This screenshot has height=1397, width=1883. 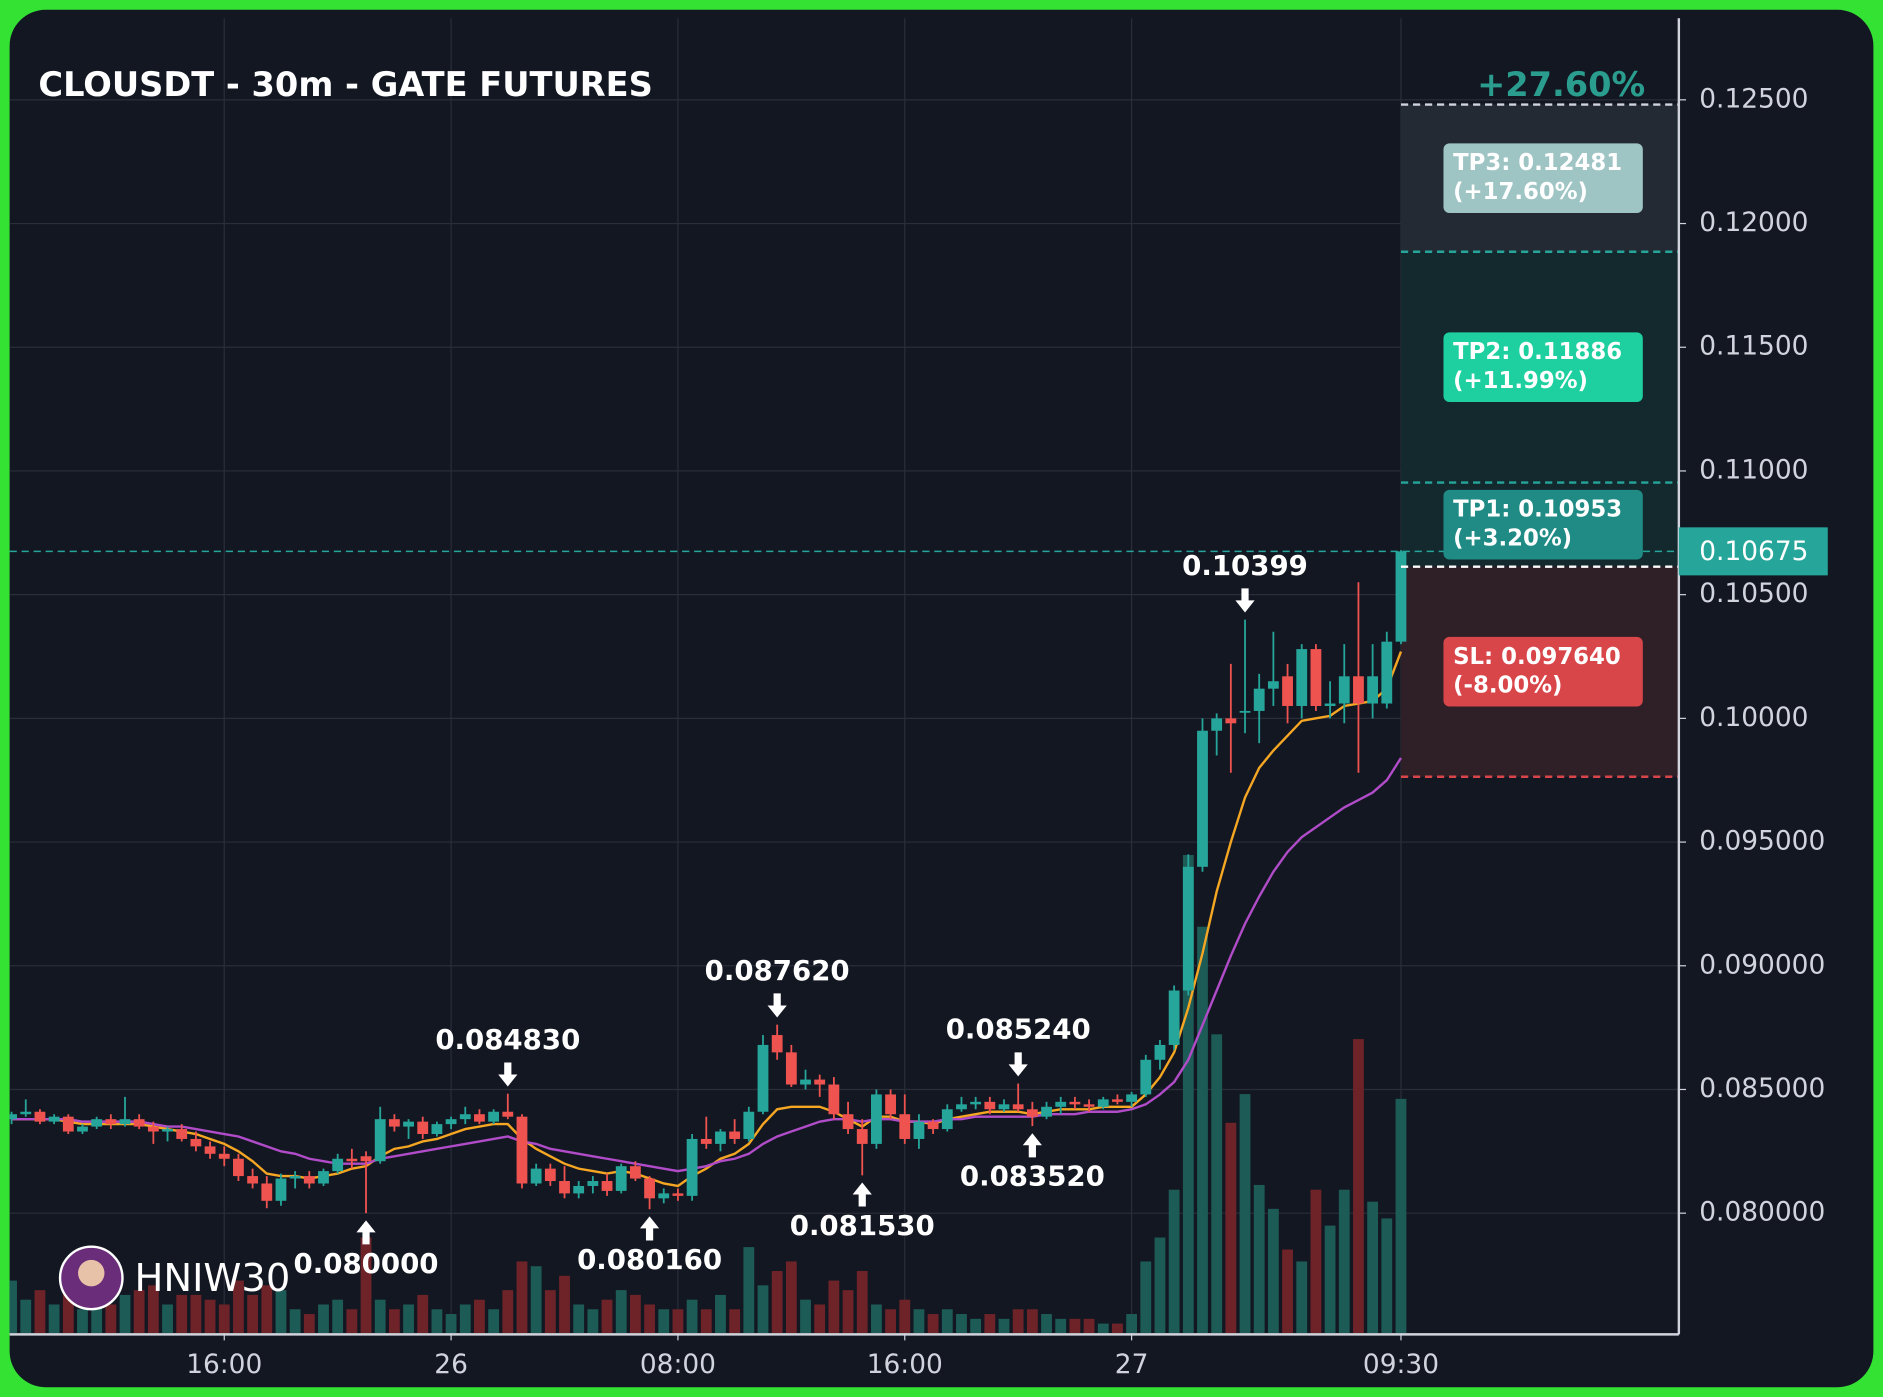 I want to click on x-tick-label: 16:00, so click(x=905, y=1364).